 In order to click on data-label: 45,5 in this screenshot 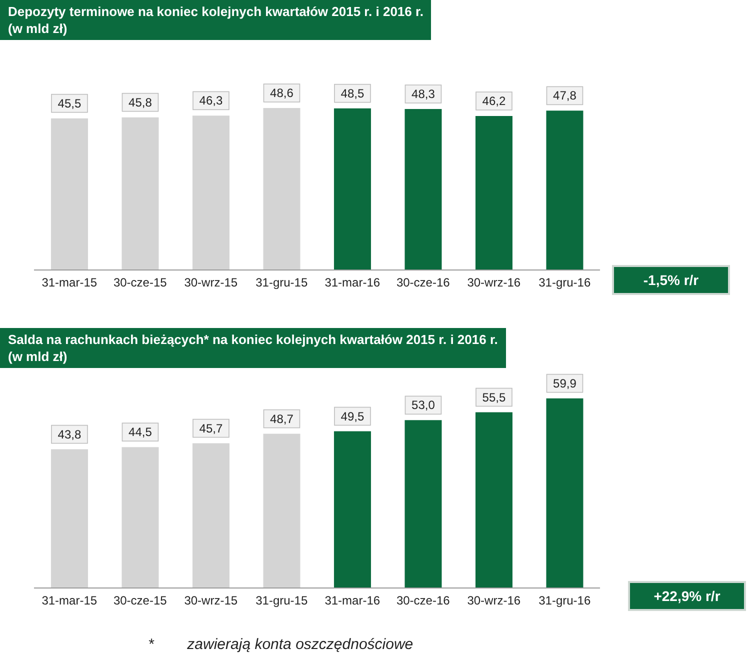, I will do `click(70, 103)`.